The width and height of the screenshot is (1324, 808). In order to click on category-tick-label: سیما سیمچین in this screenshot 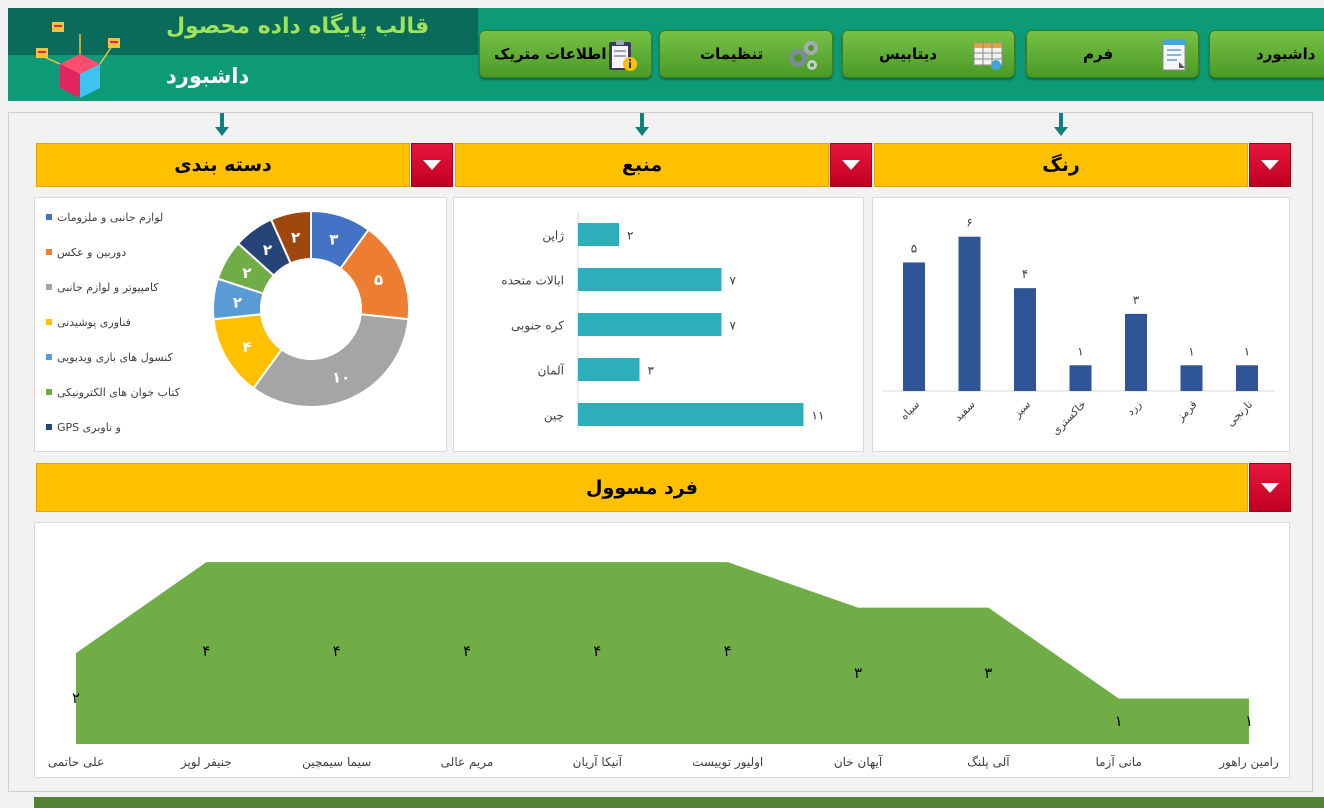, I will do `click(336, 762)`.